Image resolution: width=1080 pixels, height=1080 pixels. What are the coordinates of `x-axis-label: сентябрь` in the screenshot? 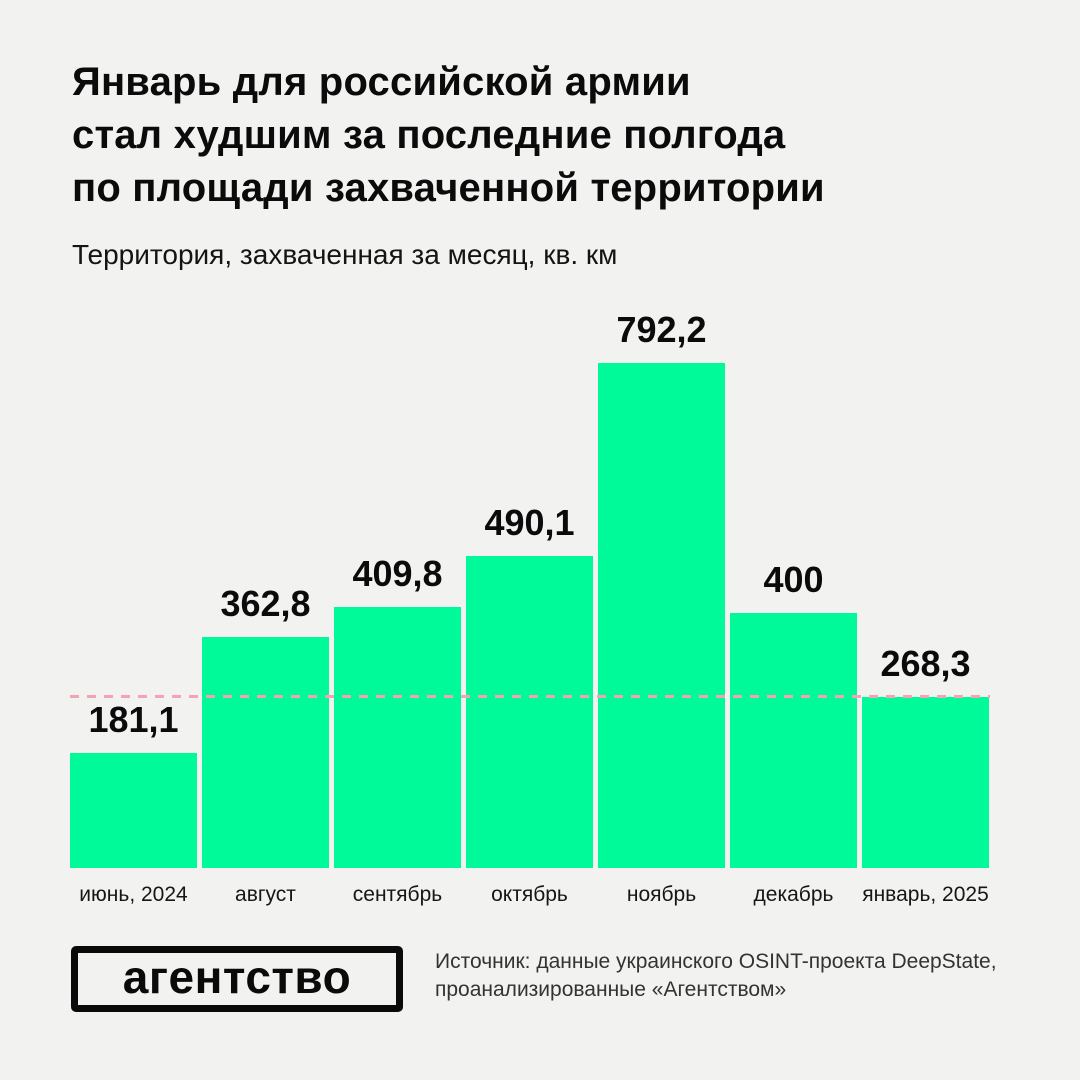 It's located at (397, 894).